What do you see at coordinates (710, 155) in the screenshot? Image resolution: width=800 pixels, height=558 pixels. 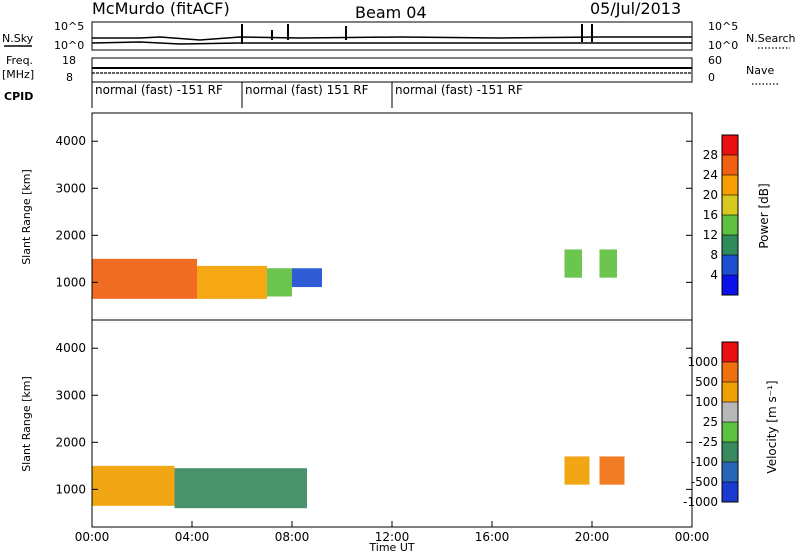 I see `colorbar-tick-label: 28` at bounding box center [710, 155].